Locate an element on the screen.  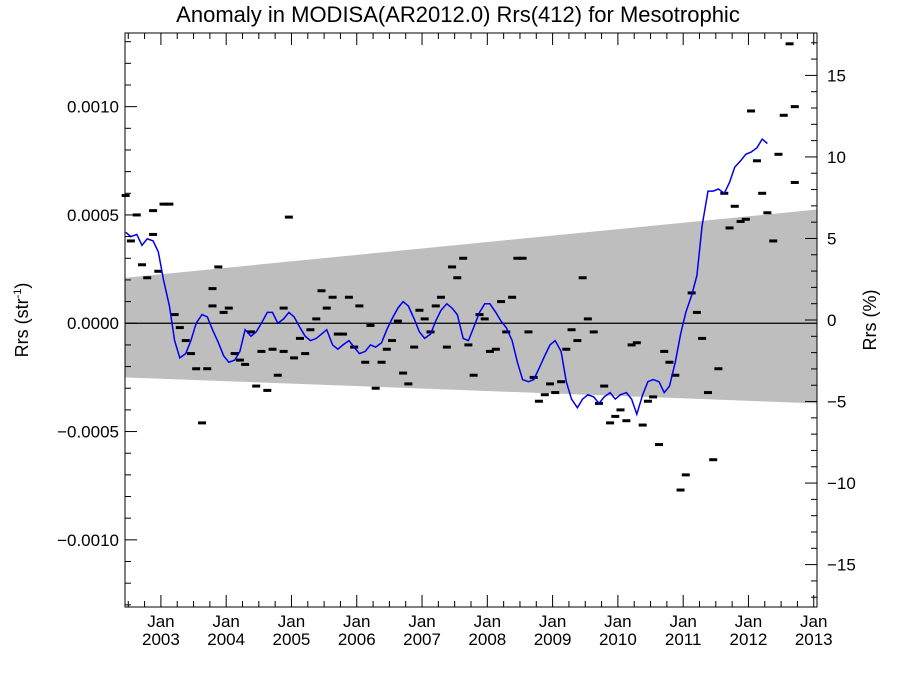
y-right-tick-label: 0 is located at coordinates (831, 320).